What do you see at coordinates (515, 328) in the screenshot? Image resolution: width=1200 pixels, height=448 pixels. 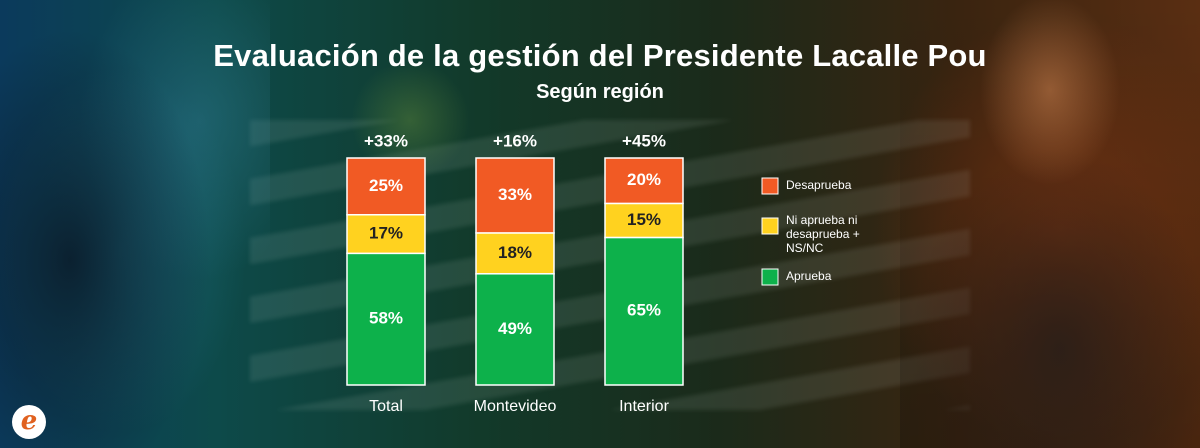 I see `data-label-montevideo-0: 49%` at bounding box center [515, 328].